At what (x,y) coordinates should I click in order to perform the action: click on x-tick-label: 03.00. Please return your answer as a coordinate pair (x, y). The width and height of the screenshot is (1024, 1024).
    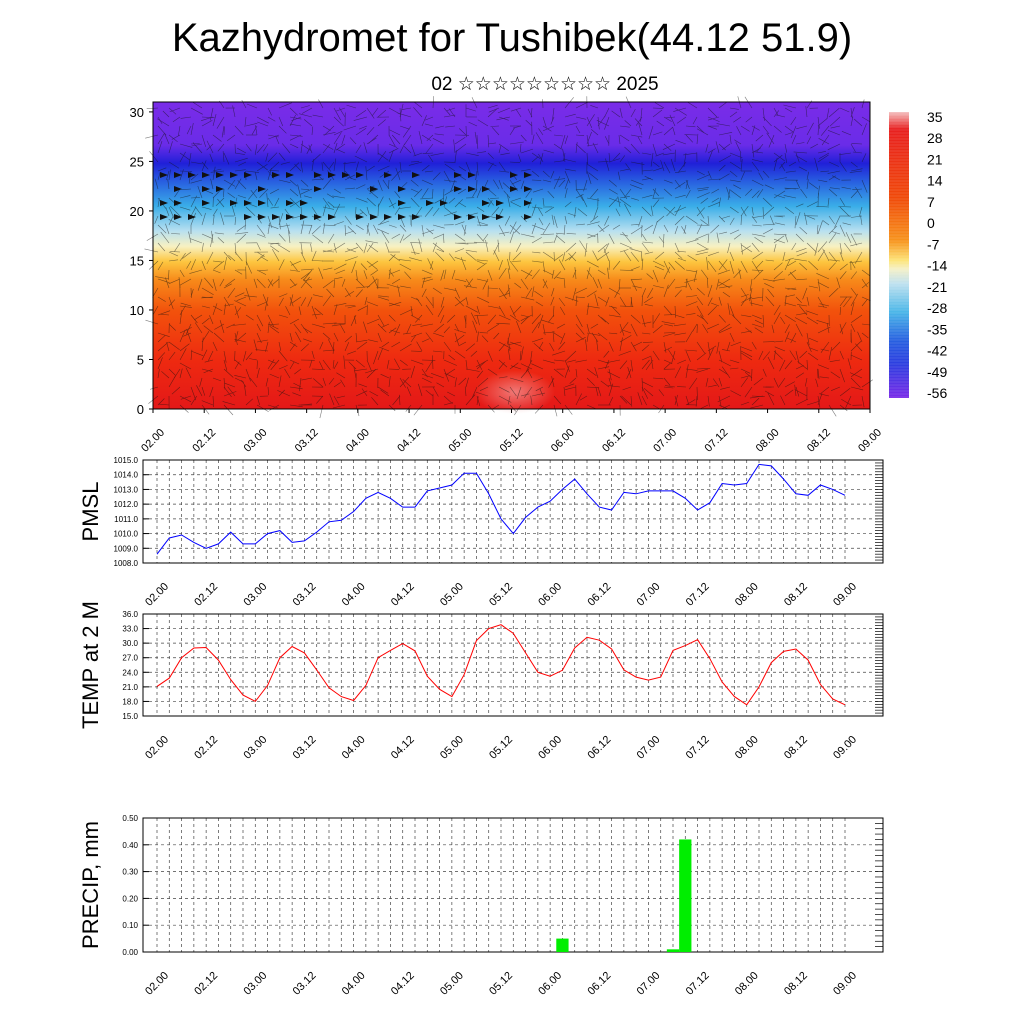
    Looking at the image, I should click on (255, 984).